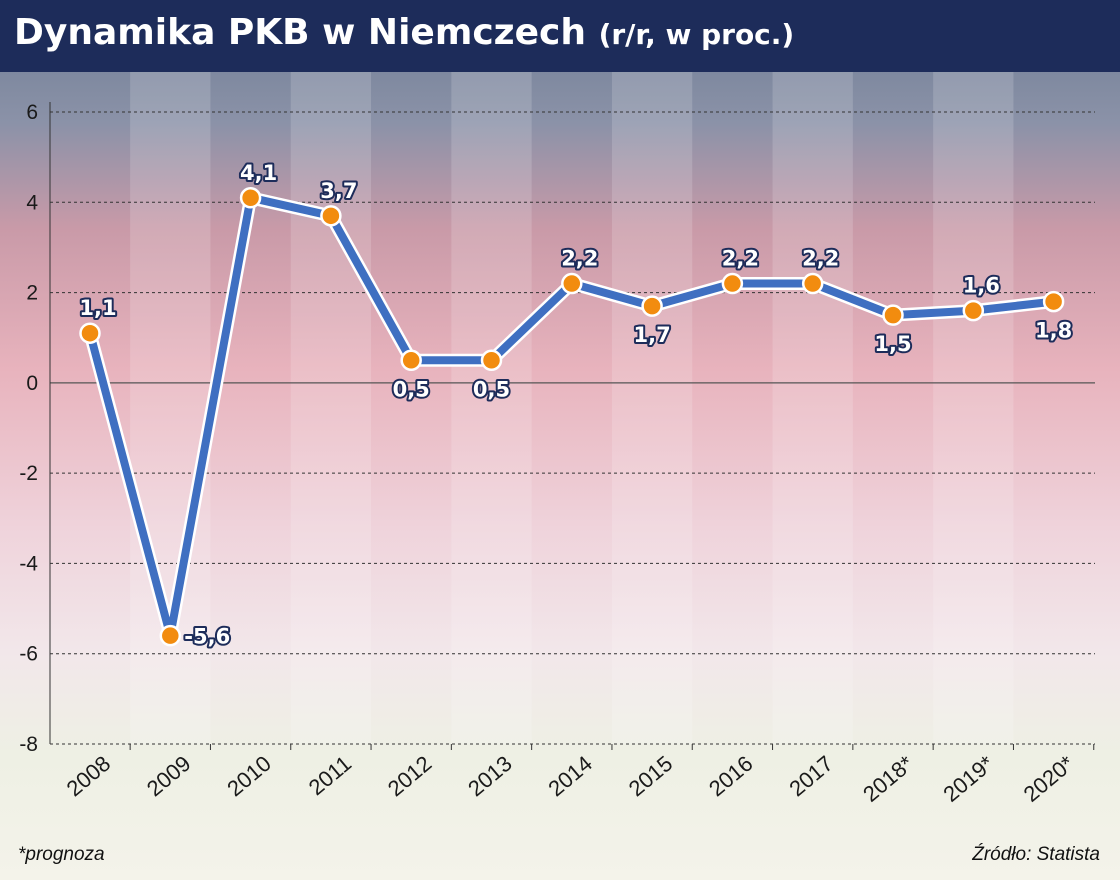  I want to click on y-tick-label: -4, so click(28, 563).